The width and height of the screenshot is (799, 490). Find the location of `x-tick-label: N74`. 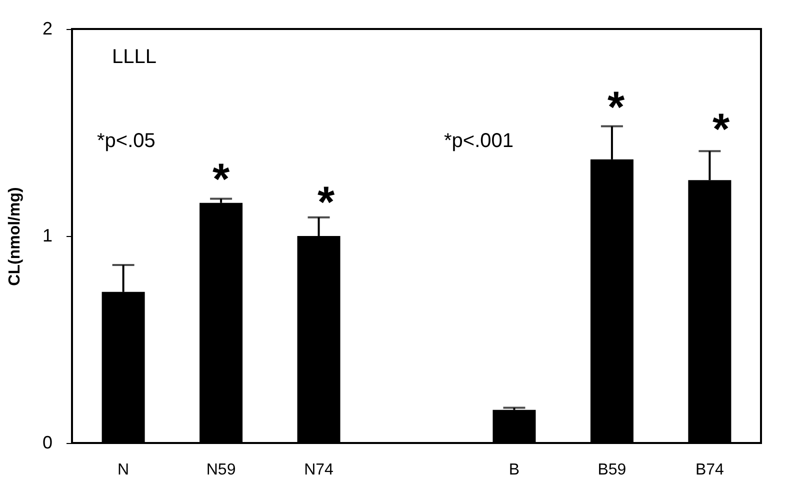

x-tick-label: N74 is located at coordinates (319, 470).